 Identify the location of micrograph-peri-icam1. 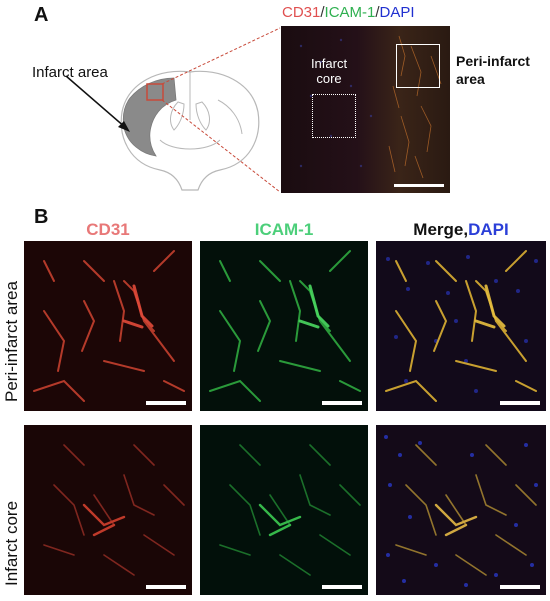
(284, 326).